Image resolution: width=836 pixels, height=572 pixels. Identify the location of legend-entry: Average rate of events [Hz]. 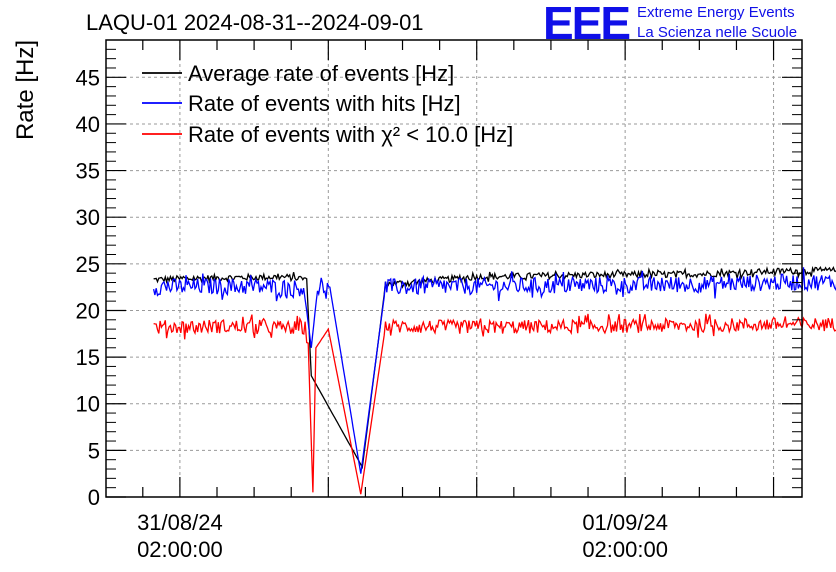
(298, 73).